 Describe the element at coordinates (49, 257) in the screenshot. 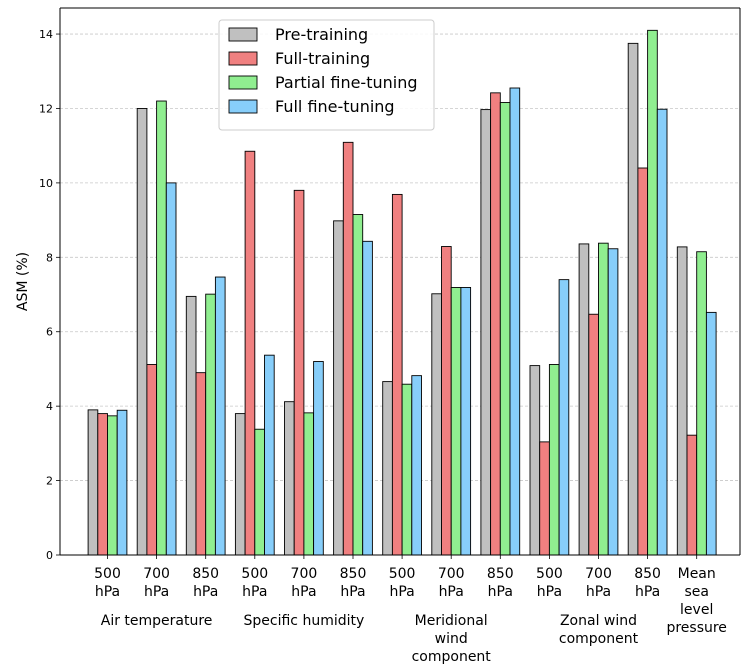

I see `y-tick-label: 8` at that location.